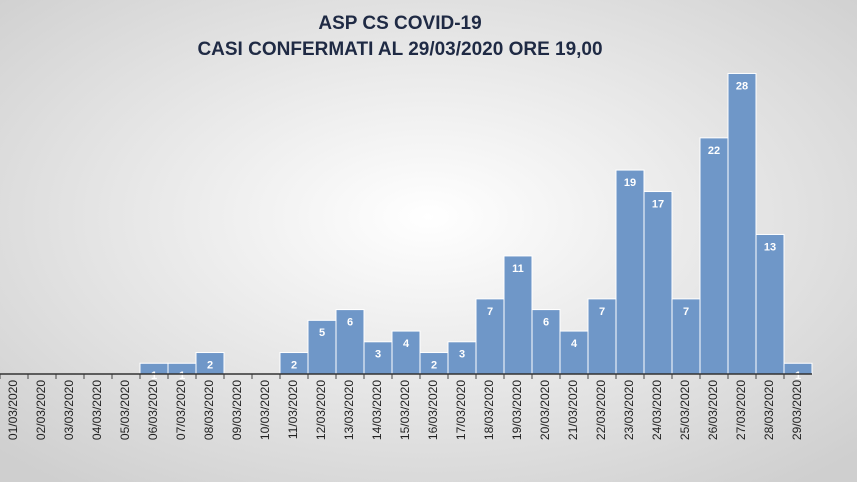 This screenshot has height=482, width=857. Describe the element at coordinates (517, 410) in the screenshot. I see `x-tick-label: 19/03/2020` at that location.